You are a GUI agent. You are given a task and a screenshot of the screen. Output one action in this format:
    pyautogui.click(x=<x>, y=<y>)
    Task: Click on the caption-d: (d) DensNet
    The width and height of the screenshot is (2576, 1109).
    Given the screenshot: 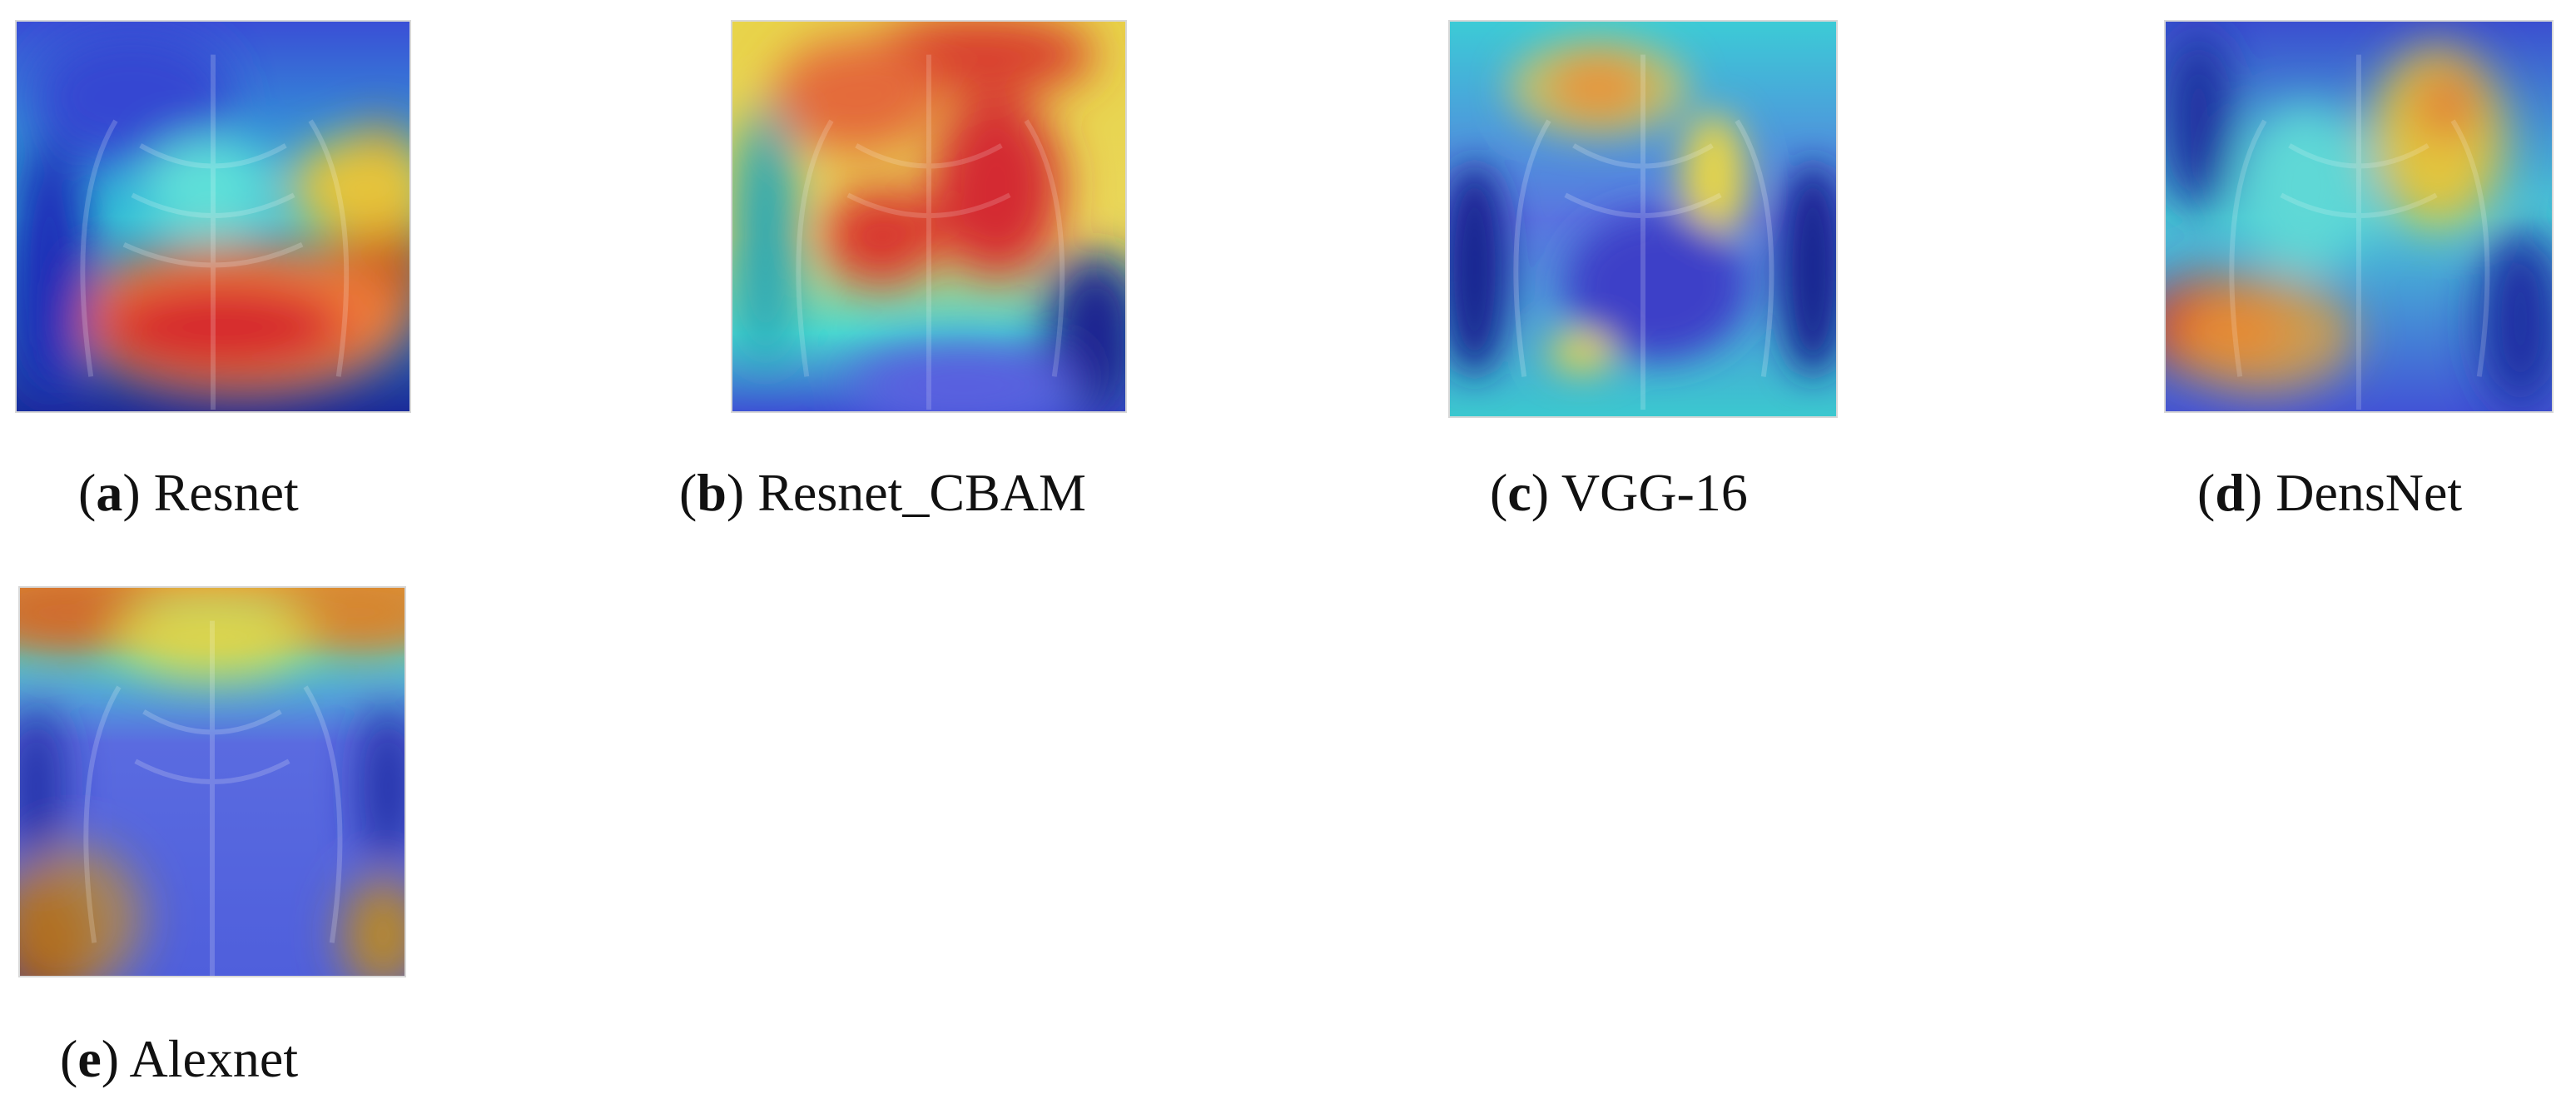 What is the action you would take?
    pyautogui.click(x=2330, y=492)
    